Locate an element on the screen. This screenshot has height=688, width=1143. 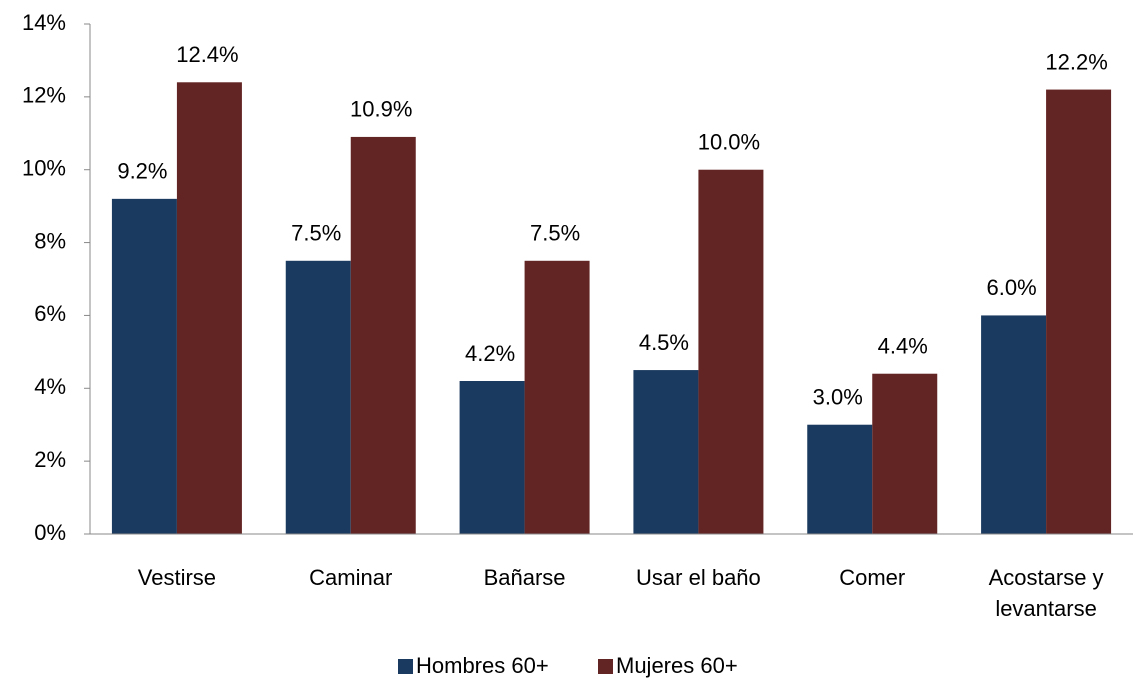
x-tick-label: Bañarse is located at coordinates (524, 577).